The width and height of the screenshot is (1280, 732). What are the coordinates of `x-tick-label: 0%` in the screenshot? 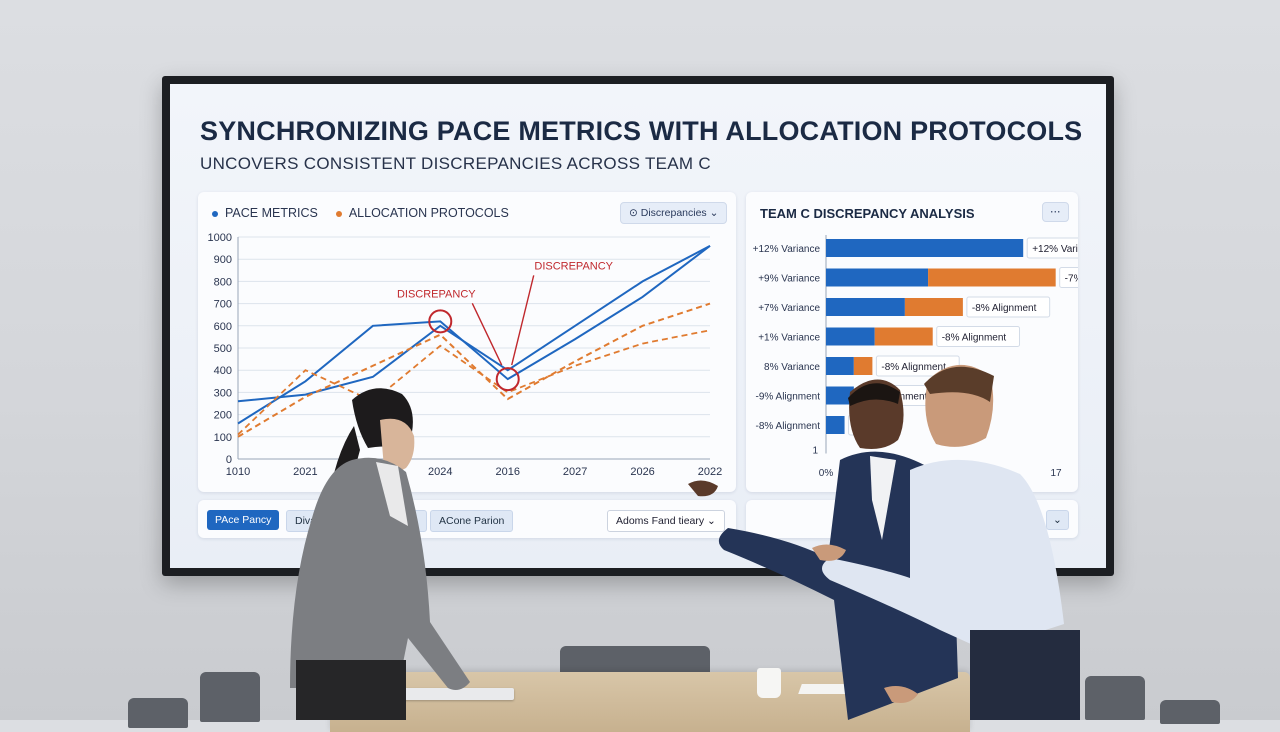 It's located at (826, 473).